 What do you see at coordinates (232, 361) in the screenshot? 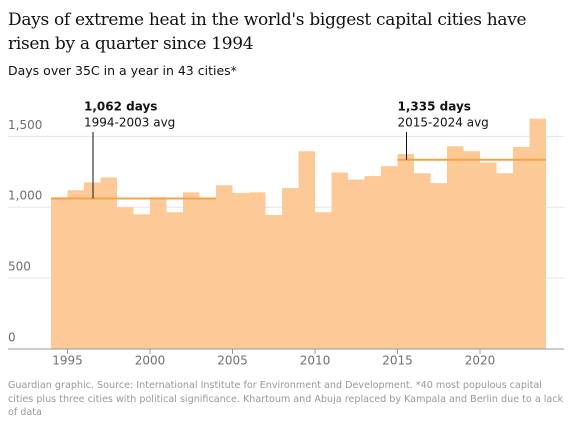
I see `x-tick-label: 2005` at bounding box center [232, 361].